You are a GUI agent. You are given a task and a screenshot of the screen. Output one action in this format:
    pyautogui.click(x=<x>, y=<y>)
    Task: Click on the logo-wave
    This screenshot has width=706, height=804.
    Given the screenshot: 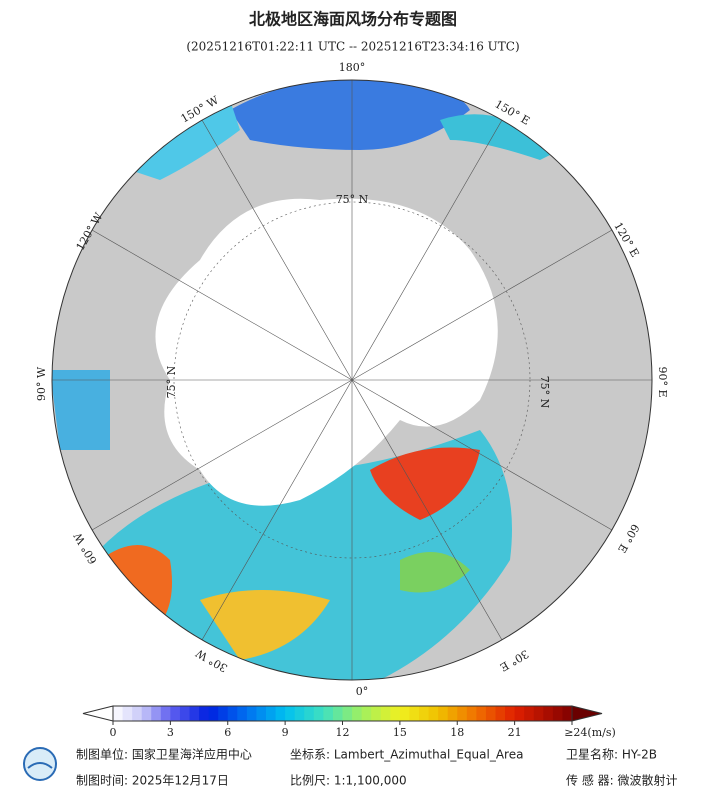 What is the action you would take?
    pyautogui.click(x=40, y=765)
    